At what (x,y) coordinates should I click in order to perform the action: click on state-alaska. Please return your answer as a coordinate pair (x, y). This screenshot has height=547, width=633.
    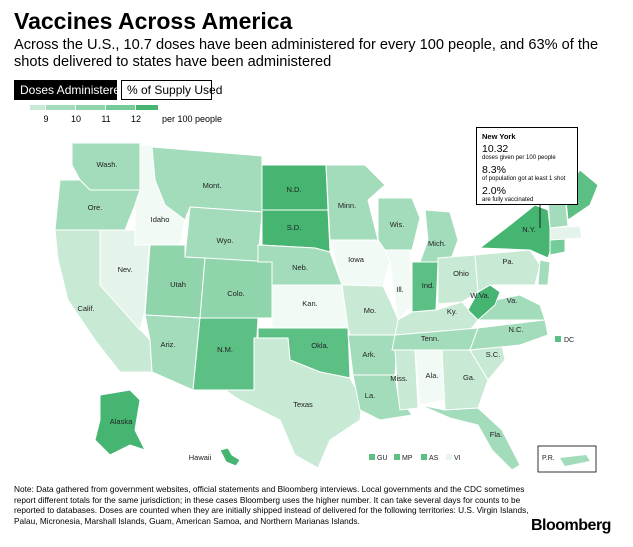
    Looking at the image, I should click on (120, 422).